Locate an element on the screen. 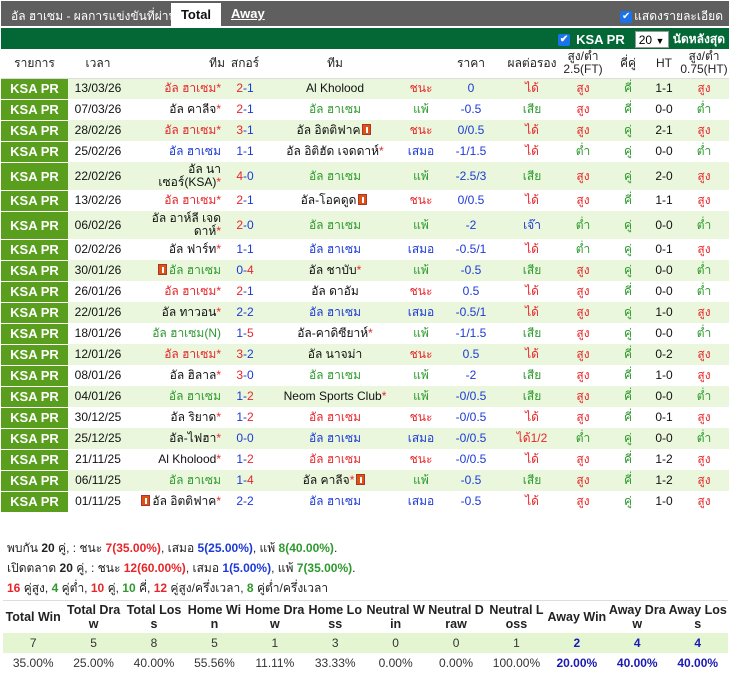 The width and height of the screenshot is (730, 678). away-team-name: อัล นาจม่า is located at coordinates (335, 354).